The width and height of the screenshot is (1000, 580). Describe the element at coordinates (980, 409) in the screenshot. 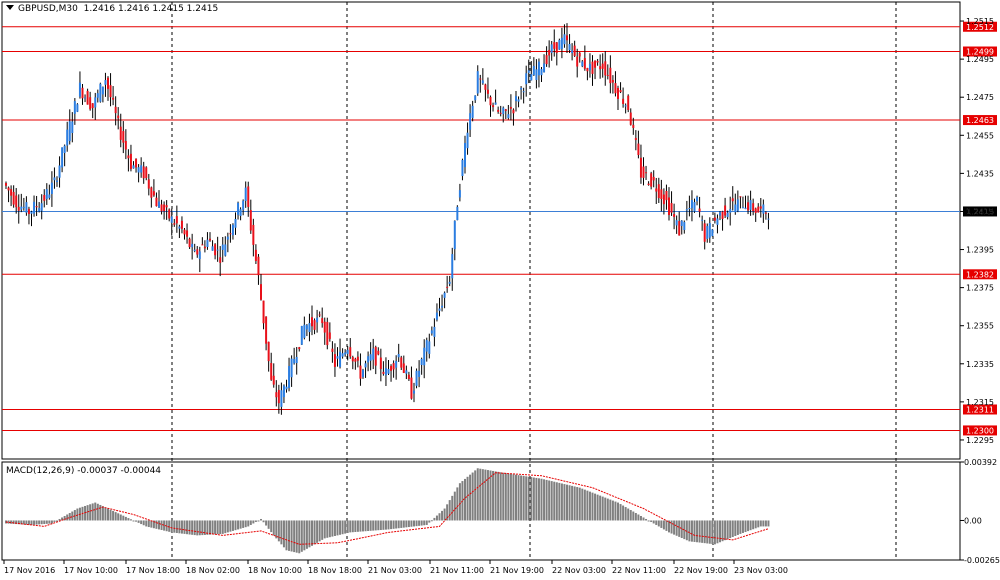

I see `level-tag-label: 1.2311` at that location.